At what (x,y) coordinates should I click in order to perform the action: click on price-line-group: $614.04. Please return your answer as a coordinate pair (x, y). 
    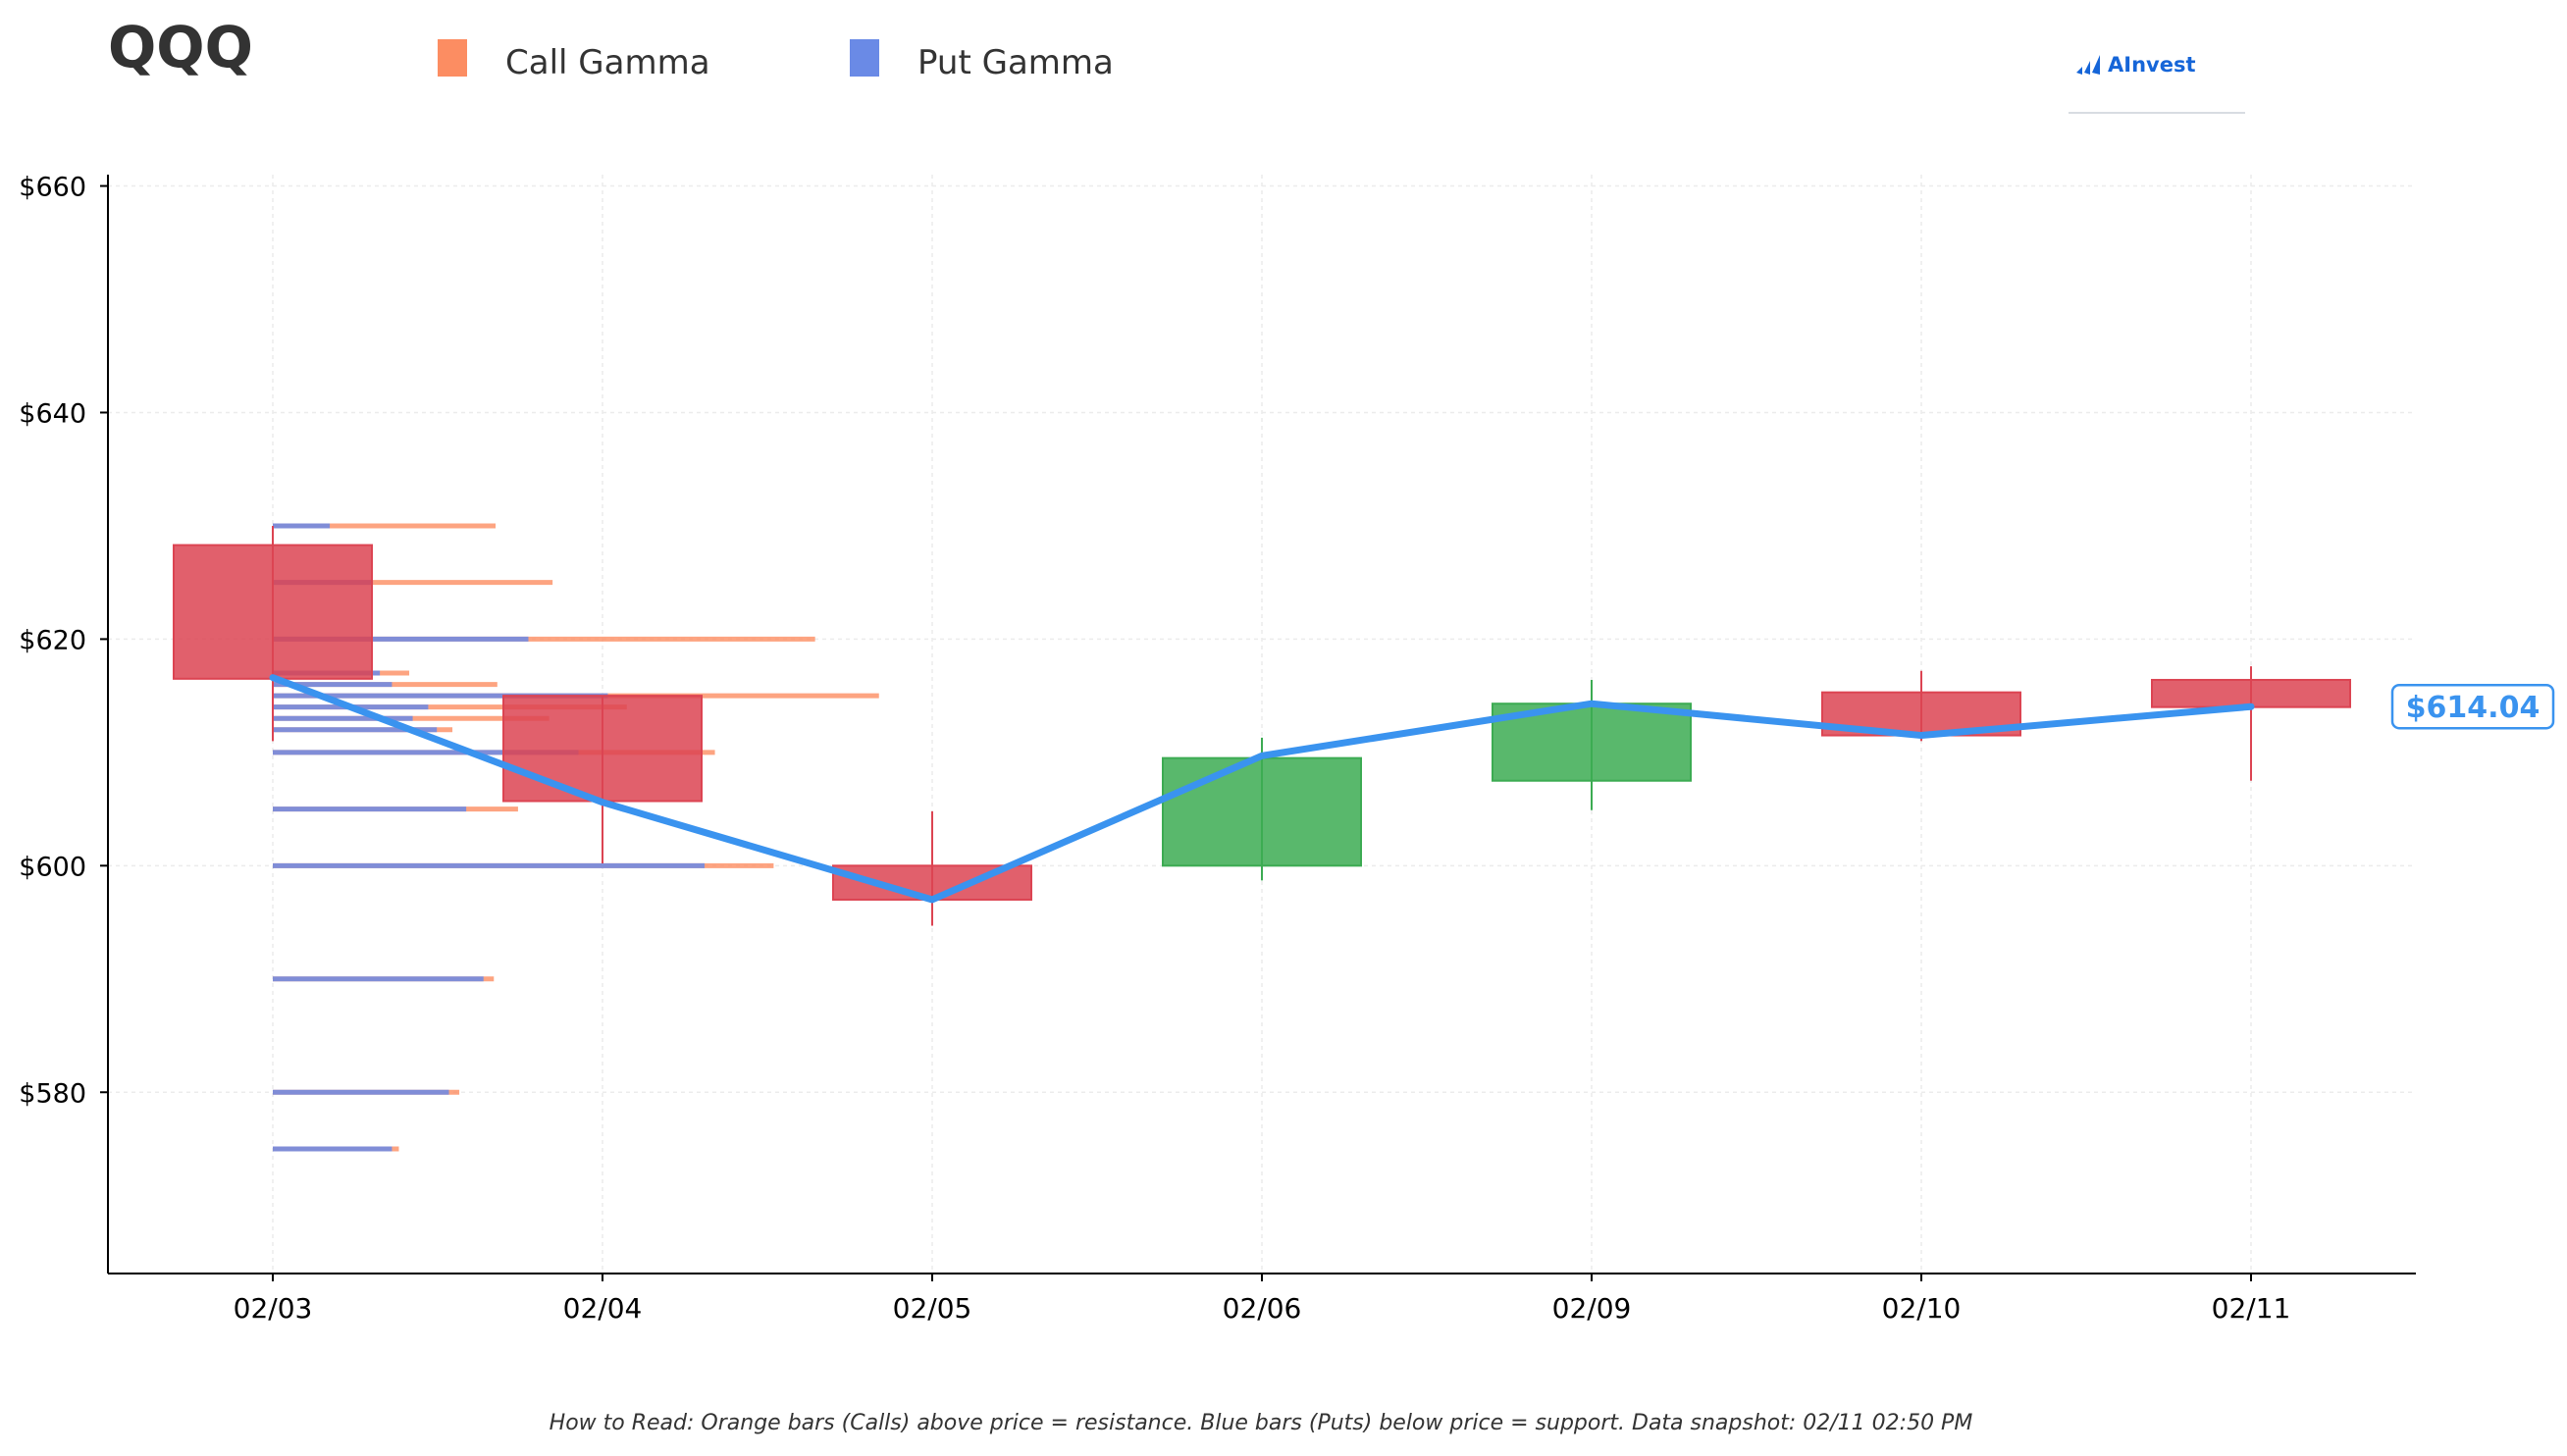
    Looking at the image, I should click on (1412, 789).